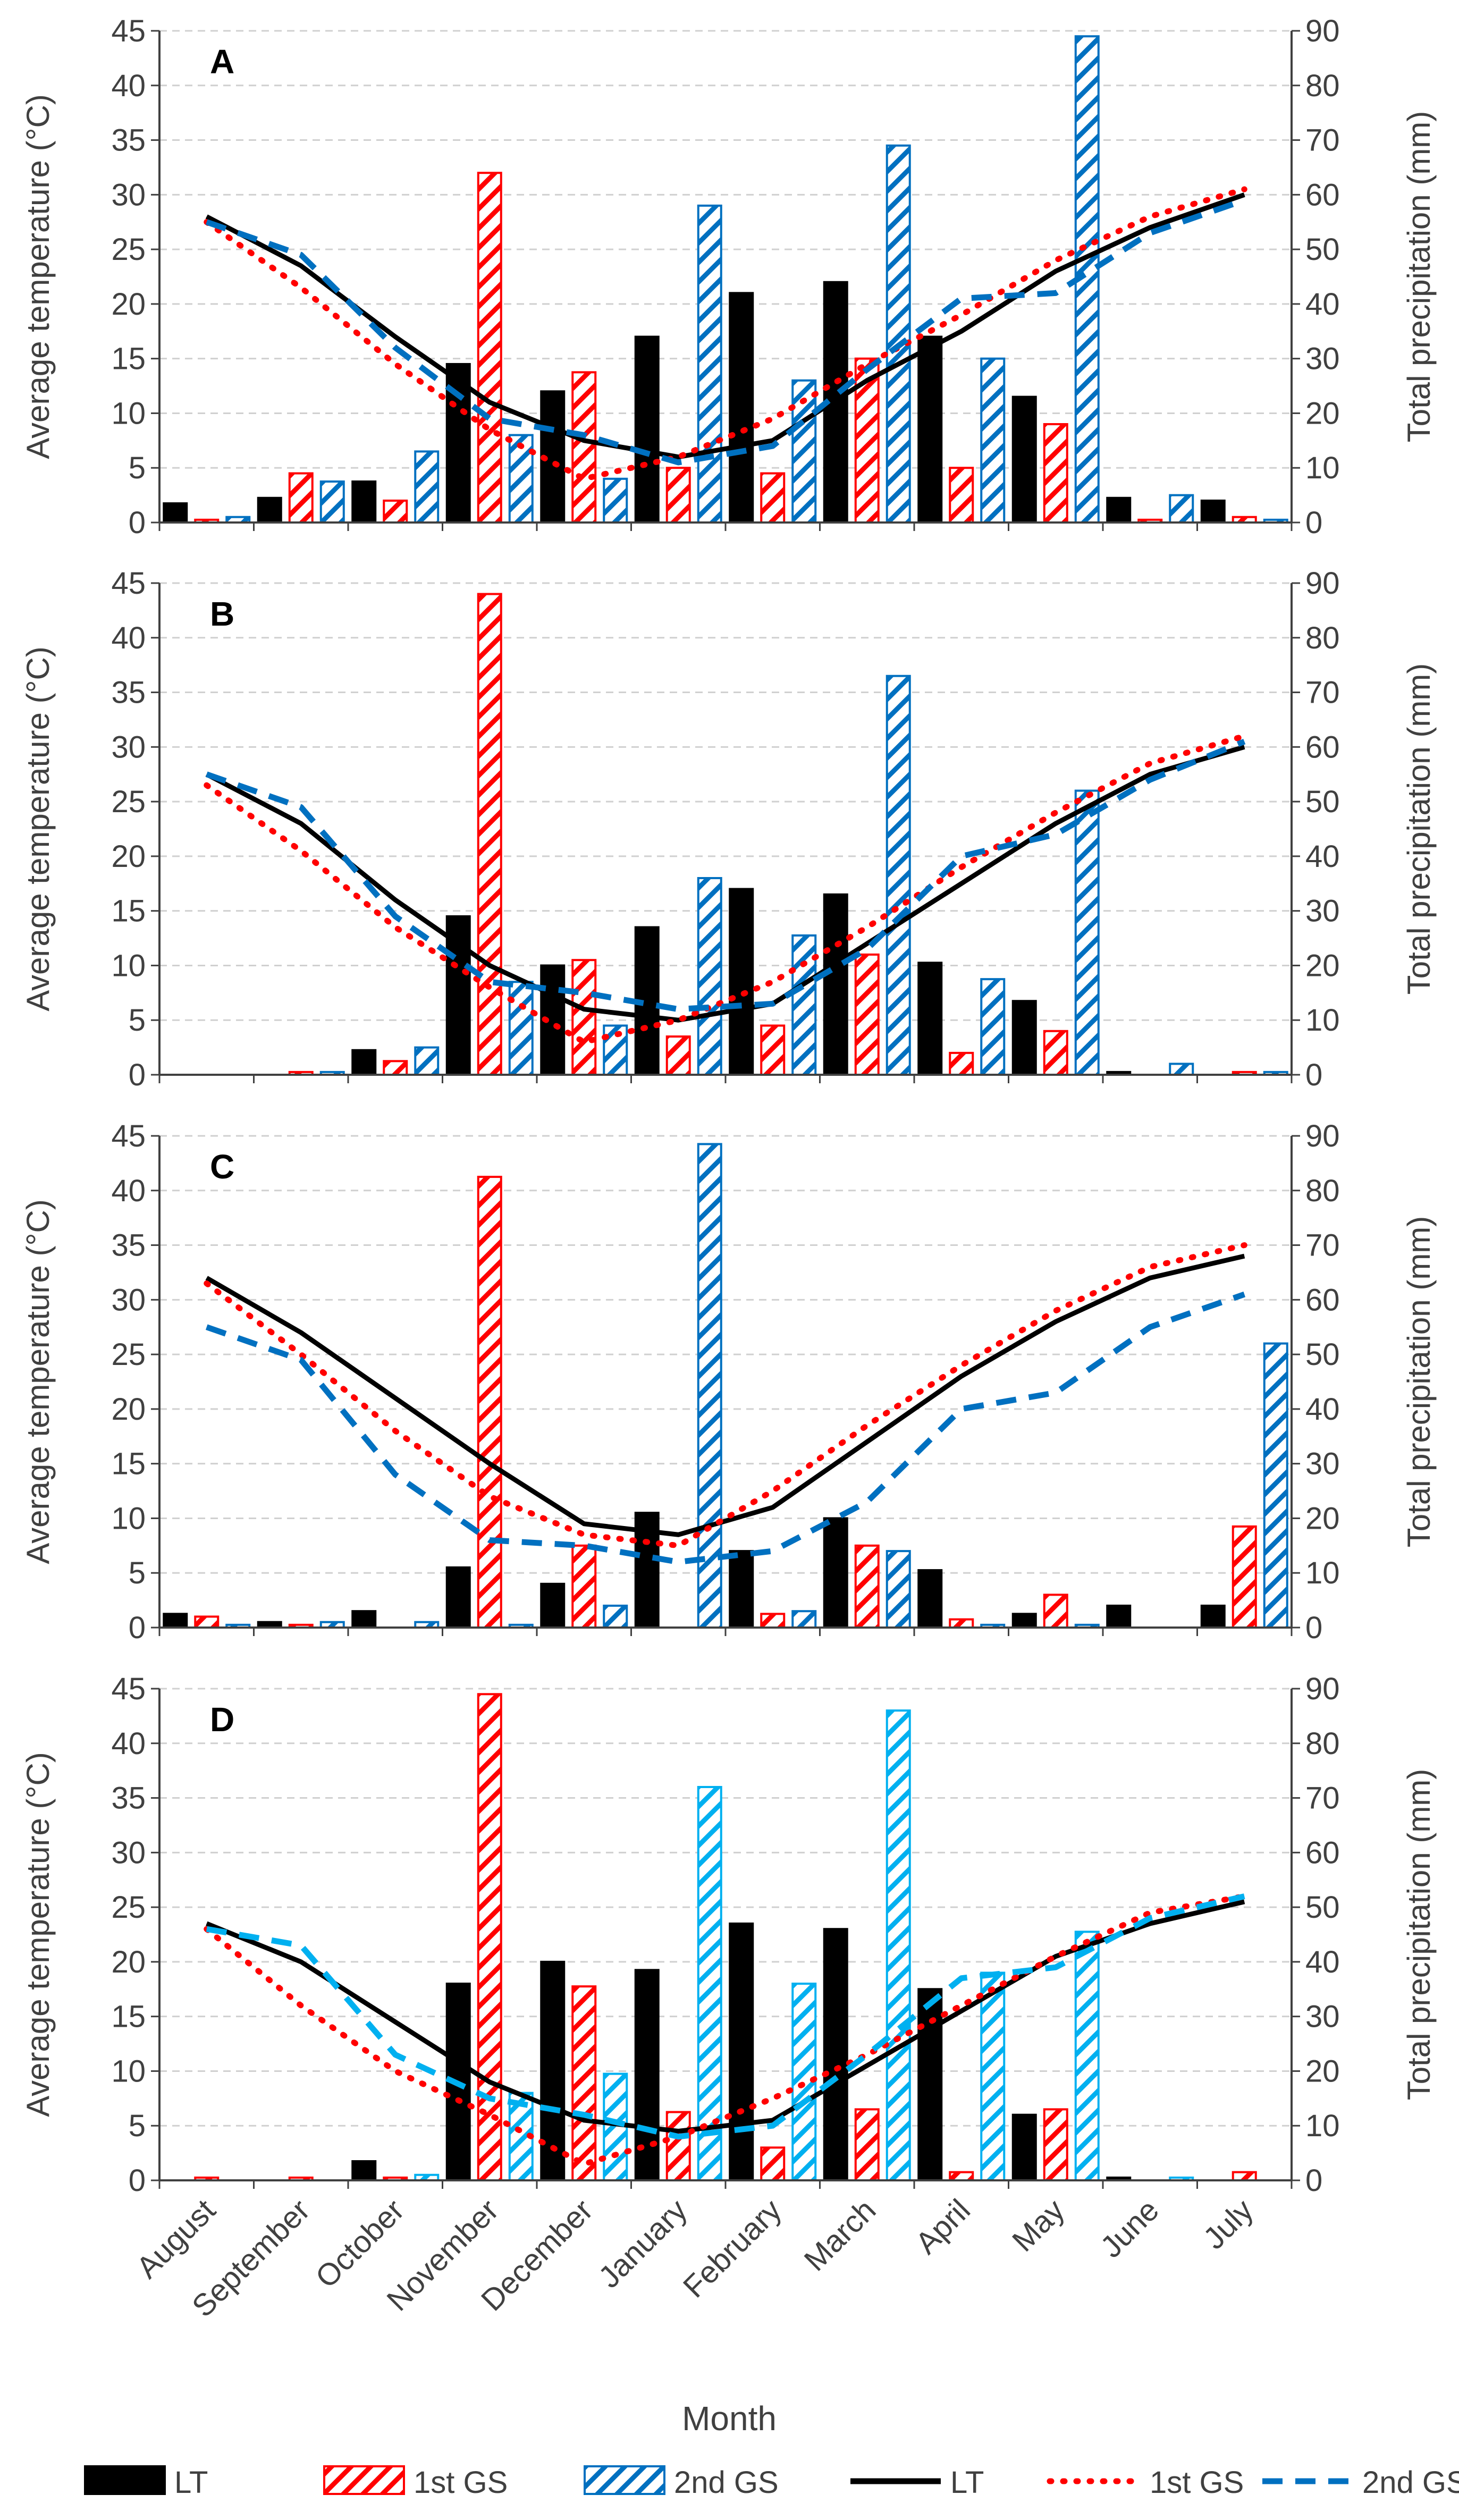 The image size is (1459, 2520). Describe the element at coordinates (647, 429) in the screenshot. I see `bar-lt-january` at that location.